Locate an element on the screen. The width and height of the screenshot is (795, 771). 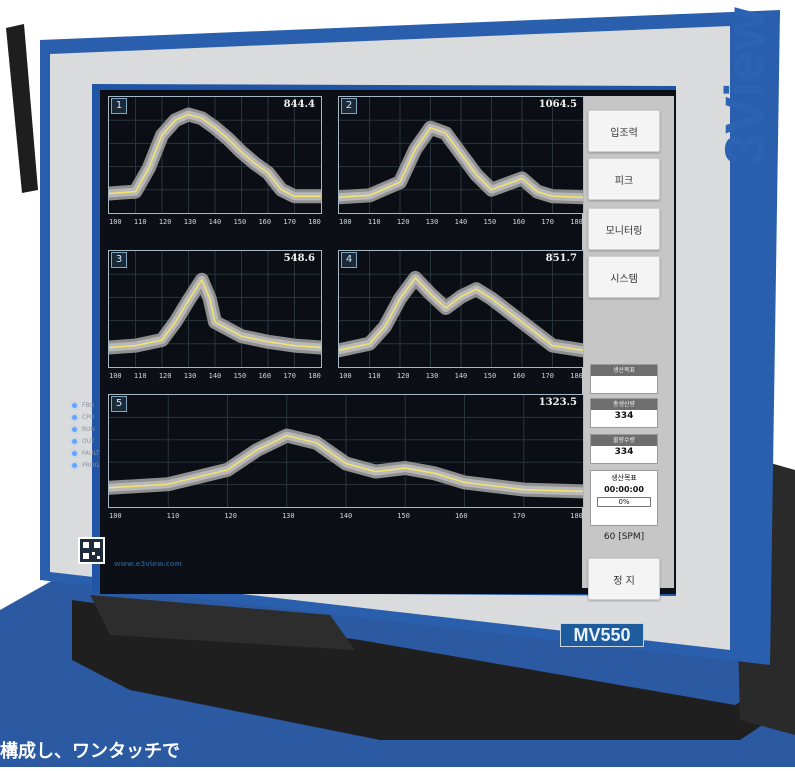
timer-percent: 0% is located at coordinates (624, 502).